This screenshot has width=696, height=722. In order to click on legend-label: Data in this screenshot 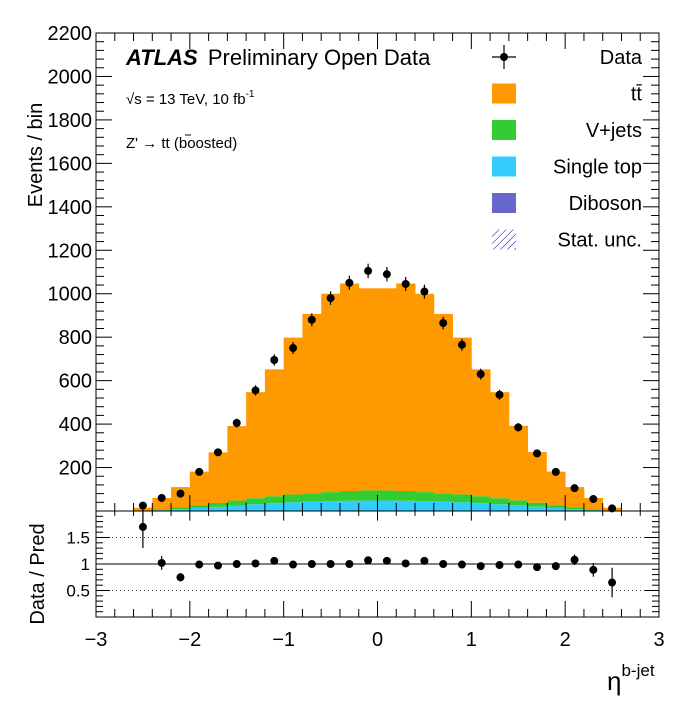, I will do `click(621, 58)`.